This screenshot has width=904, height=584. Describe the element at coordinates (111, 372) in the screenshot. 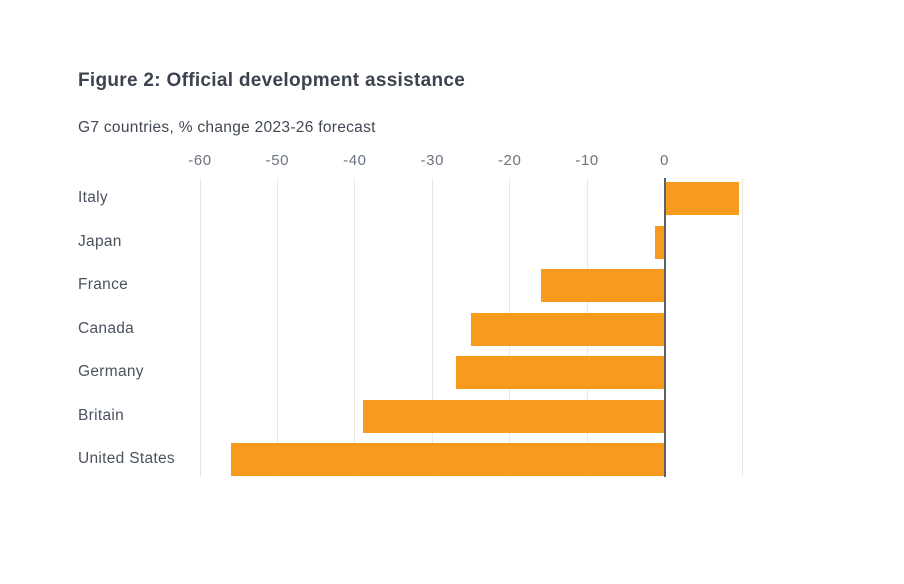

I see `category-label-germany: Germany` at that location.